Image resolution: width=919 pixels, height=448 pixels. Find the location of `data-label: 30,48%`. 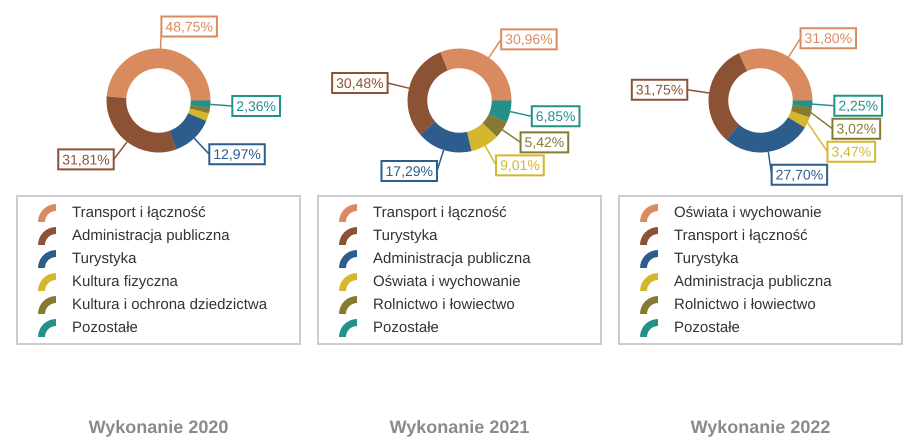

data-label: 30,48% is located at coordinates (360, 82).